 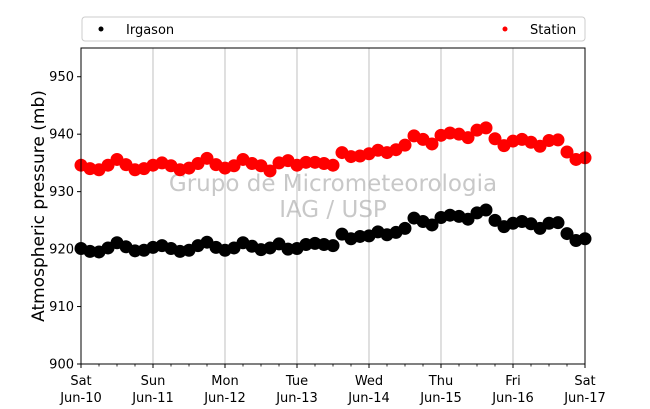 What do you see at coordinates (296, 381) in the screenshot?
I see `x-tick-day-label: Tue` at bounding box center [296, 381].